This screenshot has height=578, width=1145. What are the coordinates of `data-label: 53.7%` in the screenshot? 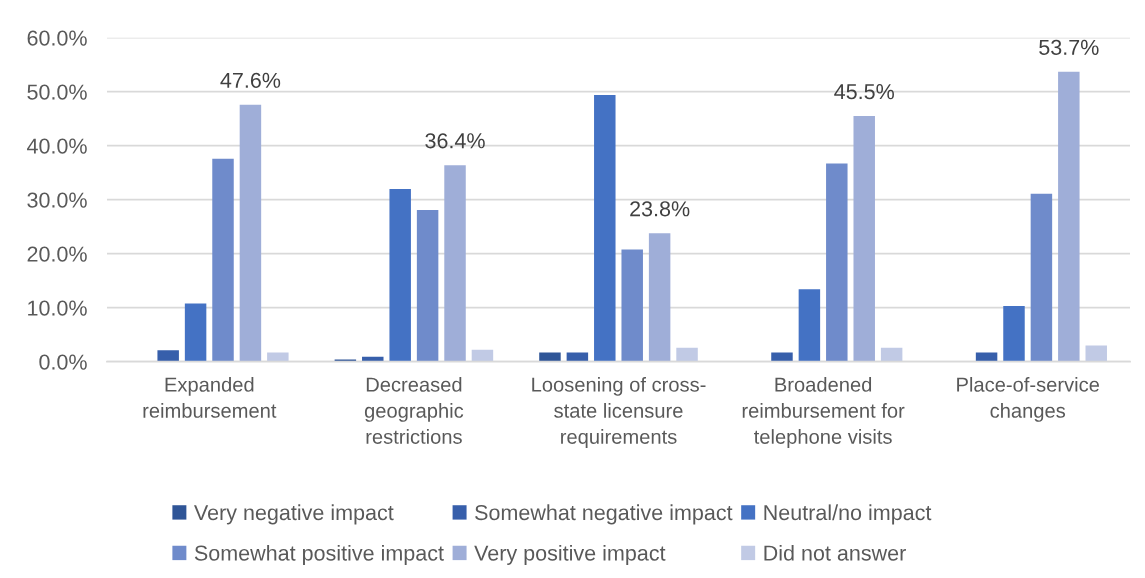 It's located at (1069, 47).